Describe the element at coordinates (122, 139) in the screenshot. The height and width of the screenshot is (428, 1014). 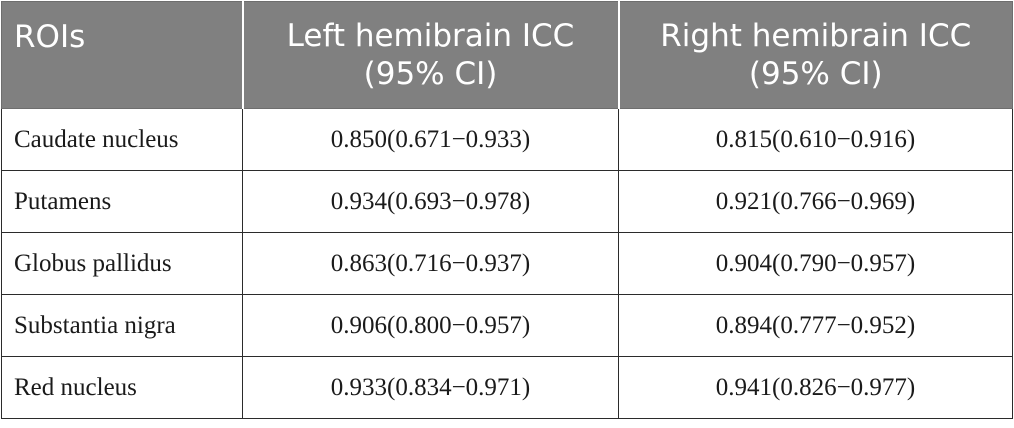
I see `roi-cell: Caudate nucleus` at that location.